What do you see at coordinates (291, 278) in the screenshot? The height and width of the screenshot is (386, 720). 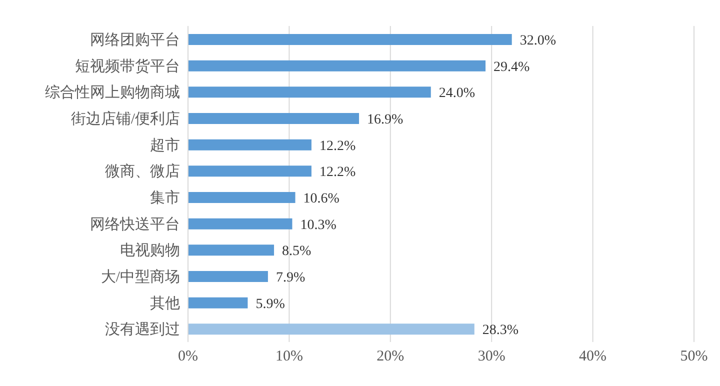 I see `data-label: 7.9%` at bounding box center [291, 278].